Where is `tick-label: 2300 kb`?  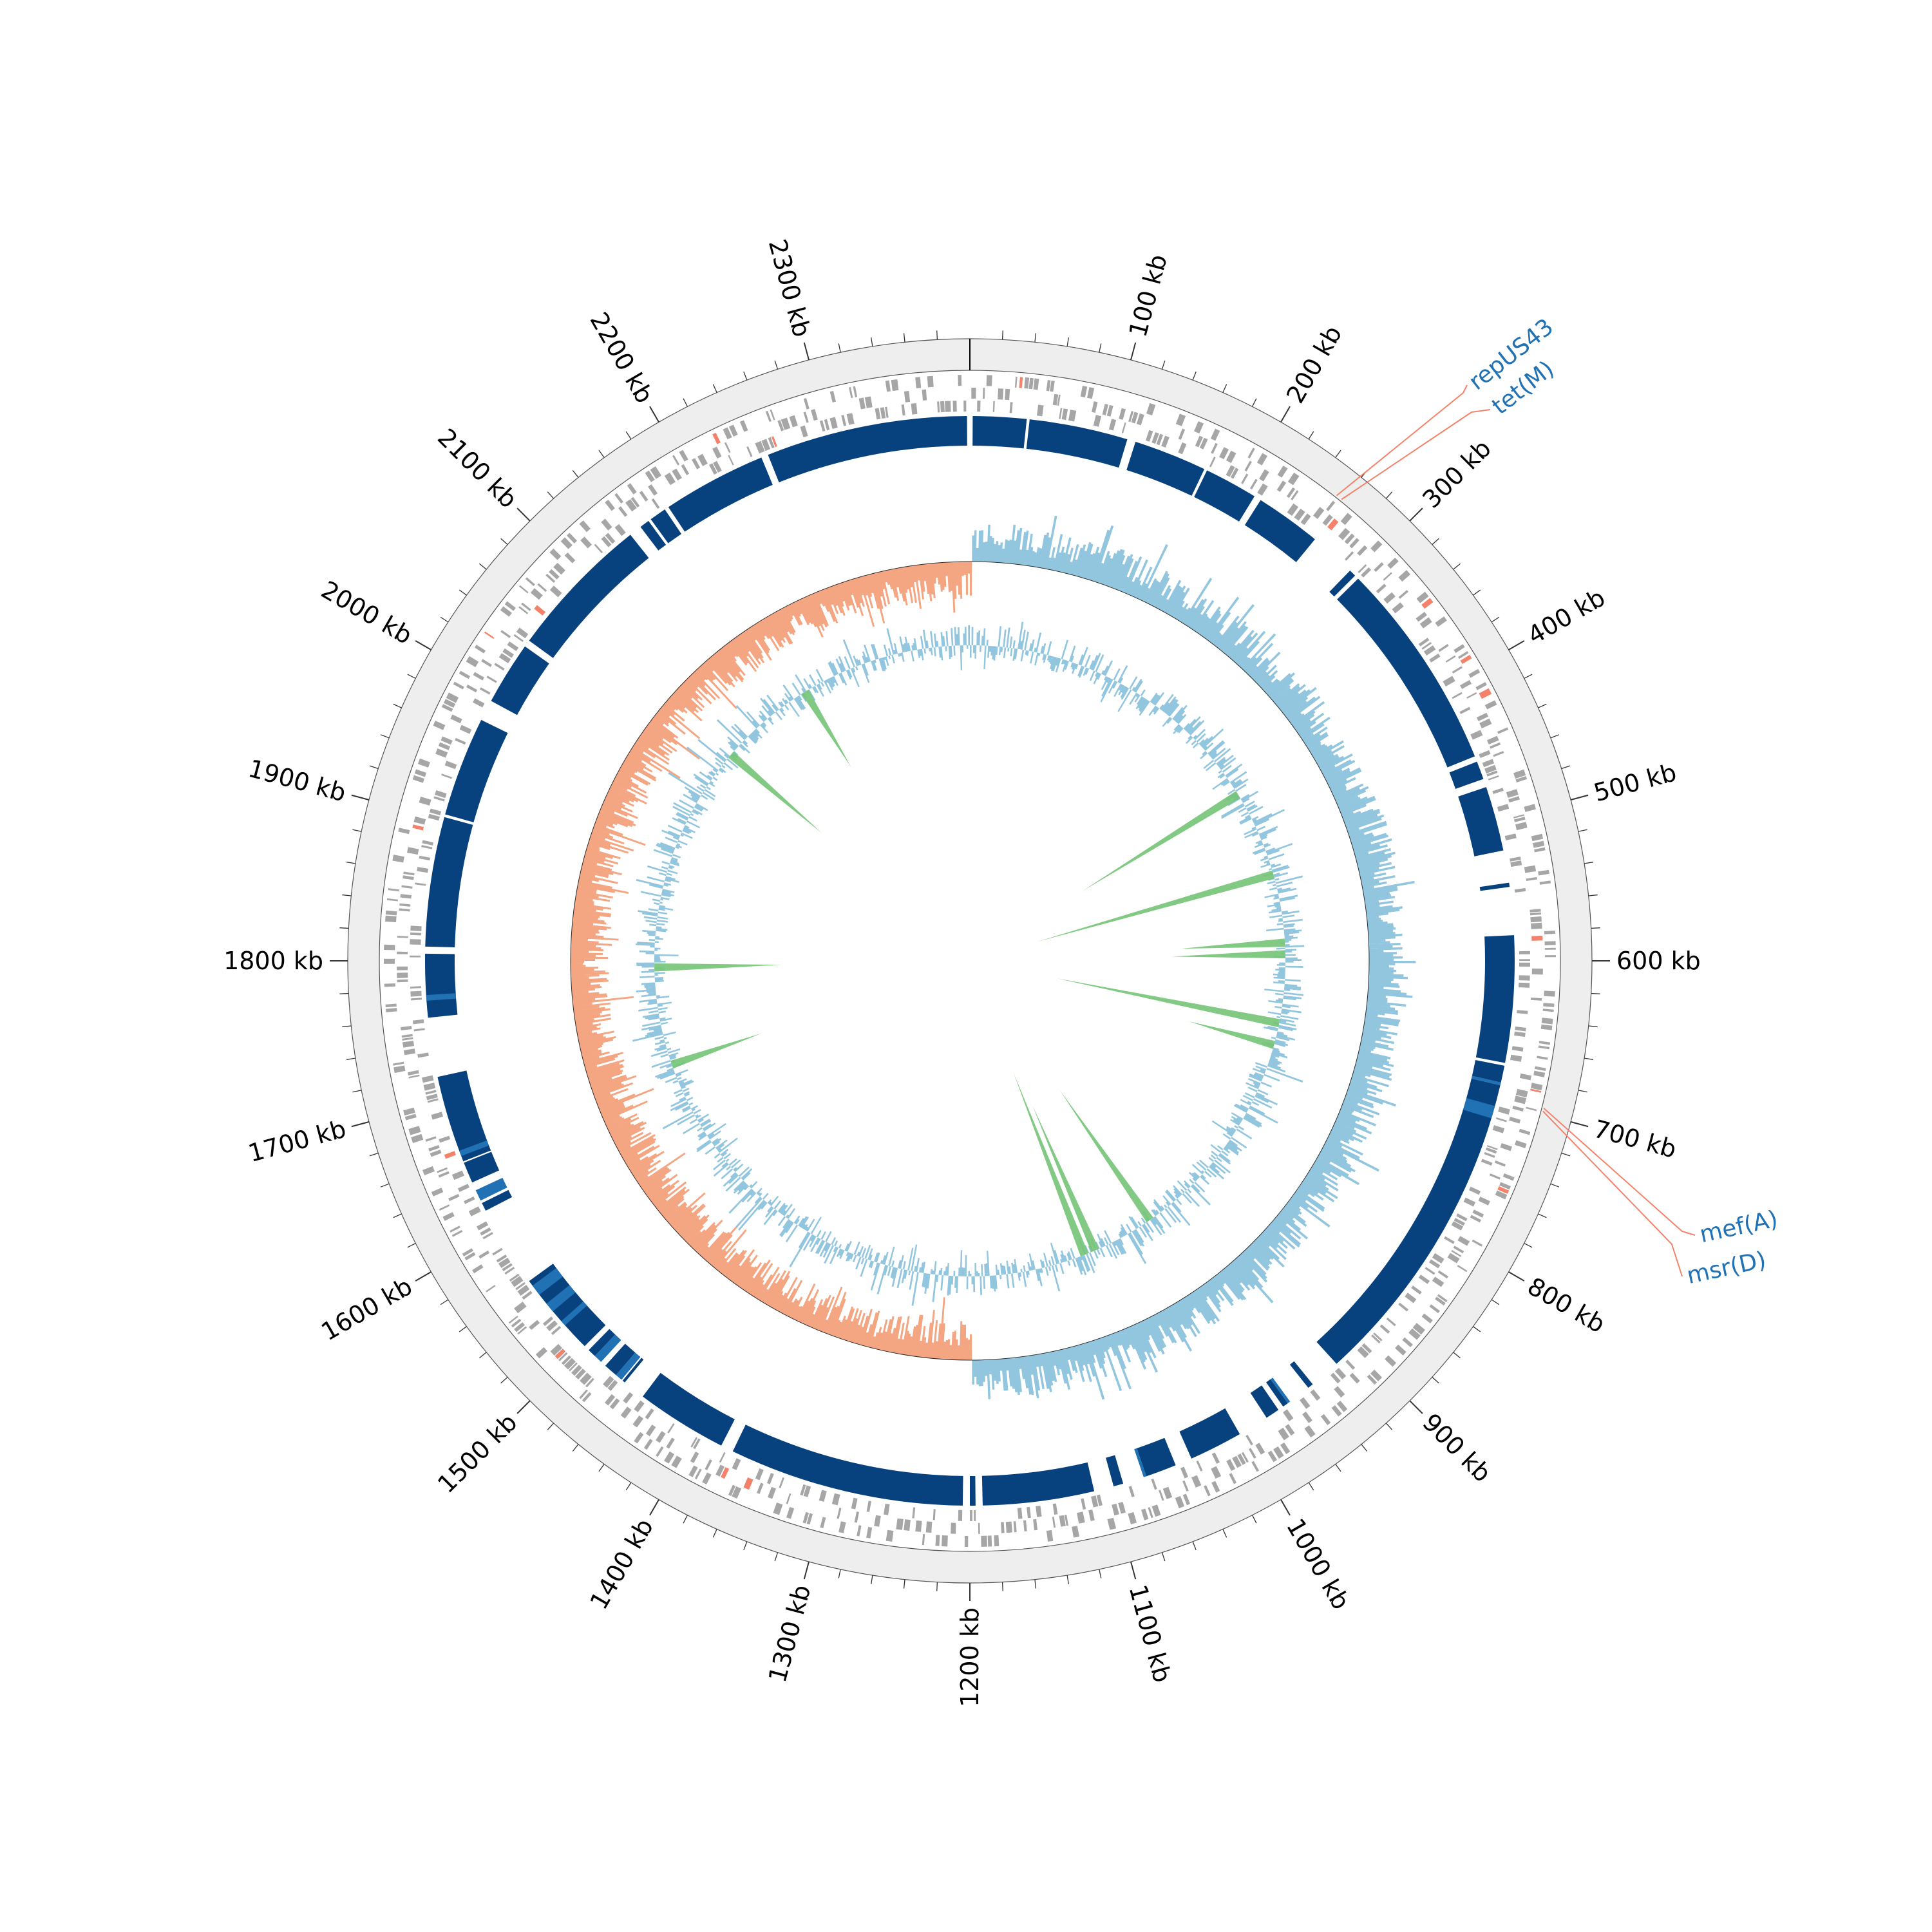 tick-label: 2300 kb is located at coordinates (790, 288).